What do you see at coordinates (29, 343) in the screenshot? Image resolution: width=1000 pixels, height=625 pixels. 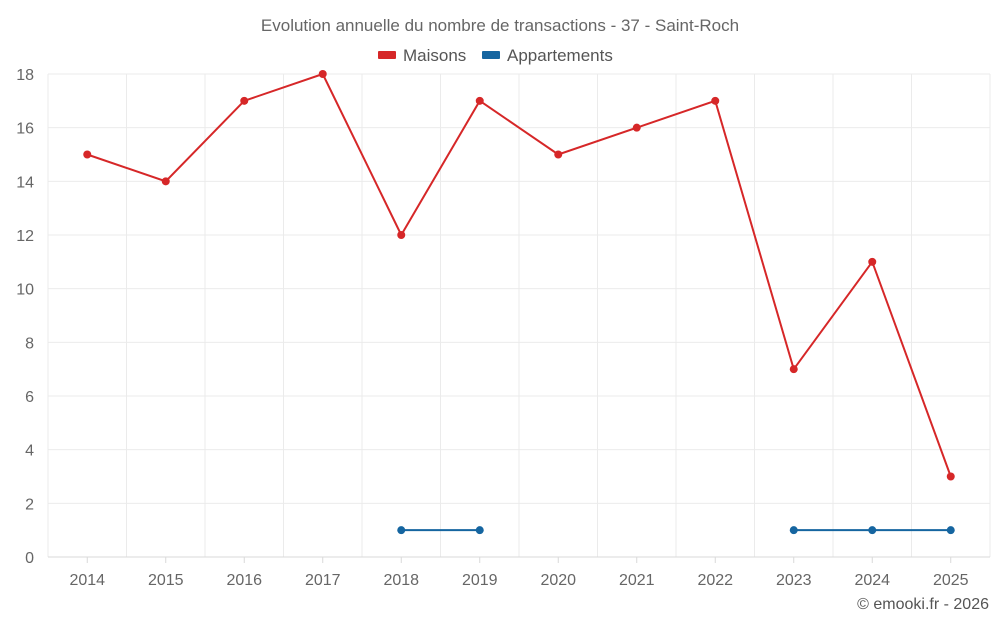 I see `y-tick-label: 8` at bounding box center [29, 343].